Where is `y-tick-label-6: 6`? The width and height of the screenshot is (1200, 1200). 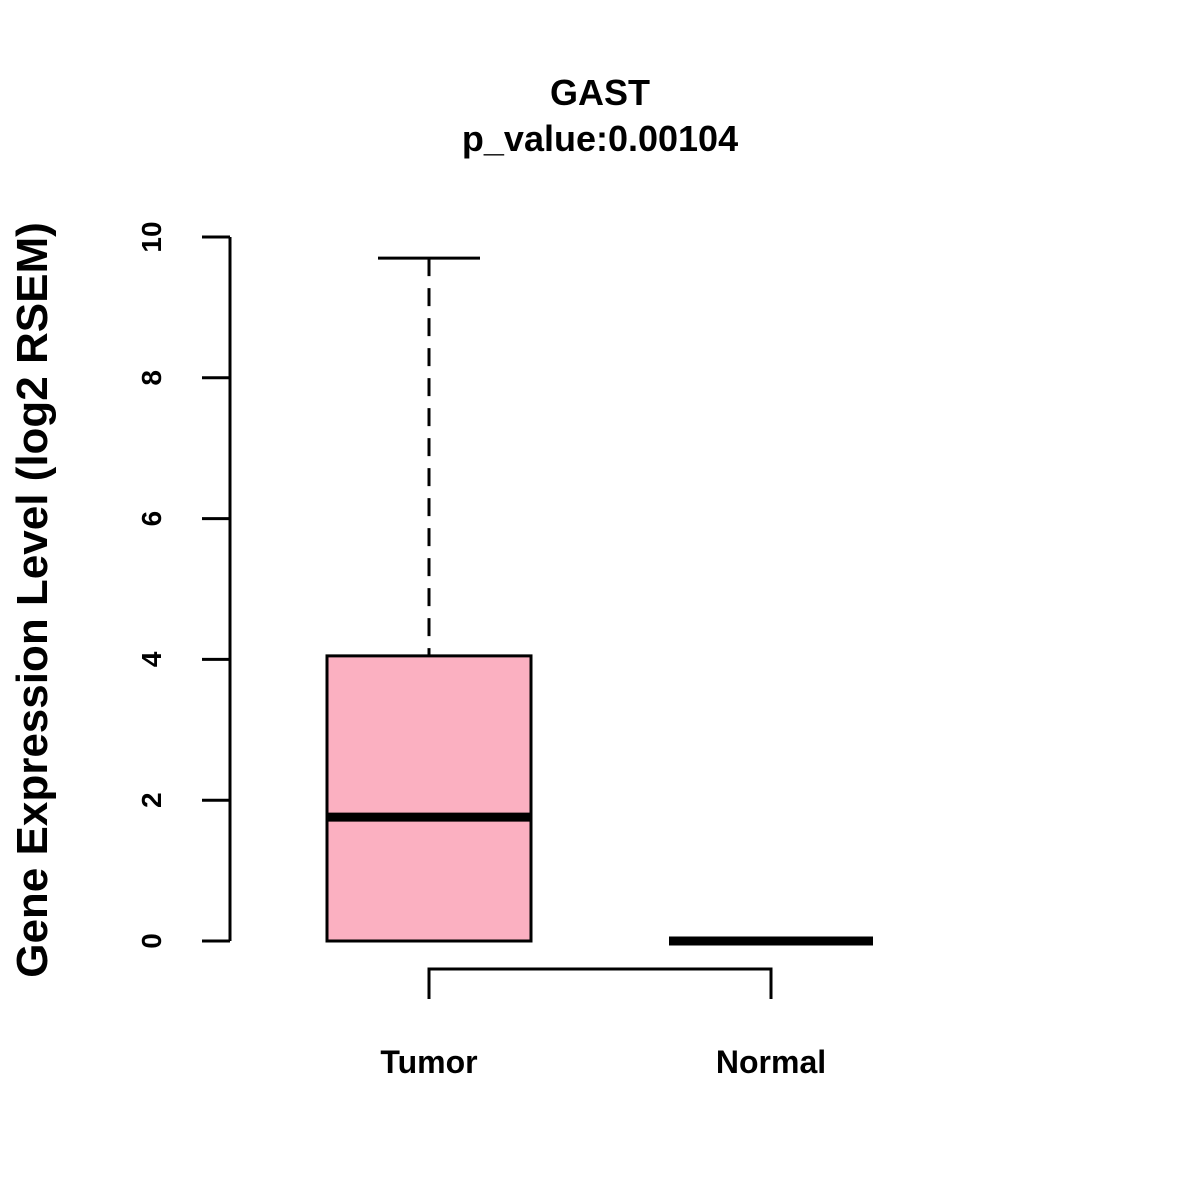 y-tick-label-6: 6 is located at coordinates (151, 519).